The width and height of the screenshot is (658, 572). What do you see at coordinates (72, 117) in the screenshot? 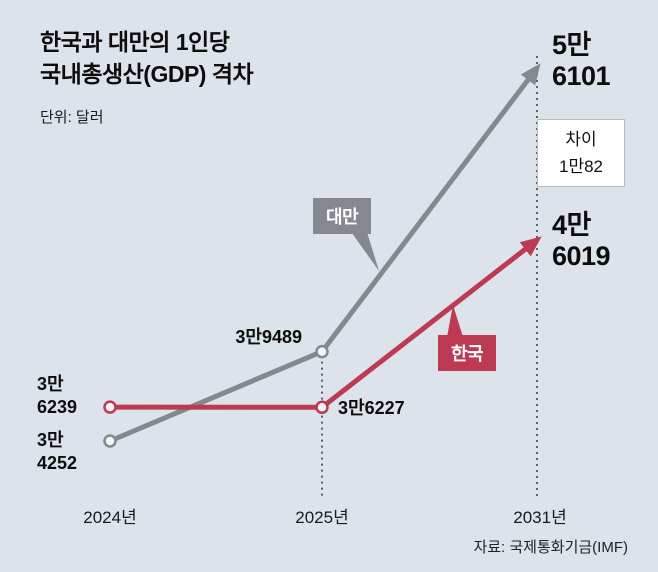
I see `unit-label: 단위: 달러` at bounding box center [72, 117].